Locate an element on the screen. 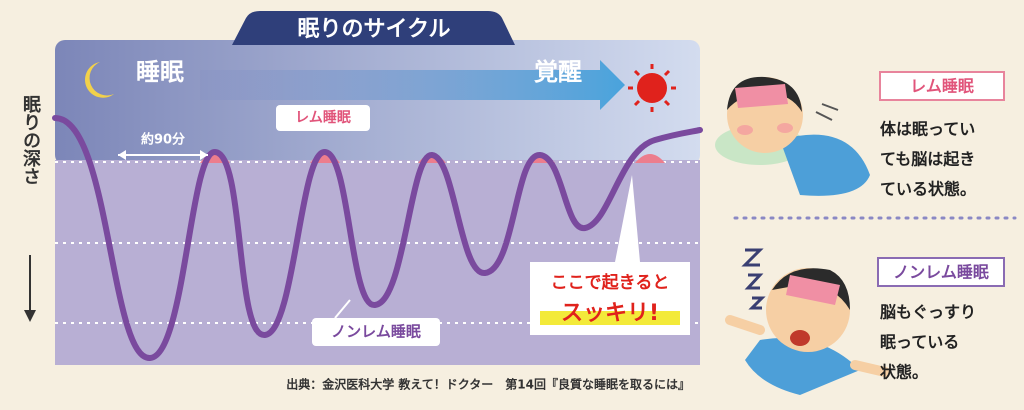  cycle-label: 約90分 is located at coordinates (163, 140).